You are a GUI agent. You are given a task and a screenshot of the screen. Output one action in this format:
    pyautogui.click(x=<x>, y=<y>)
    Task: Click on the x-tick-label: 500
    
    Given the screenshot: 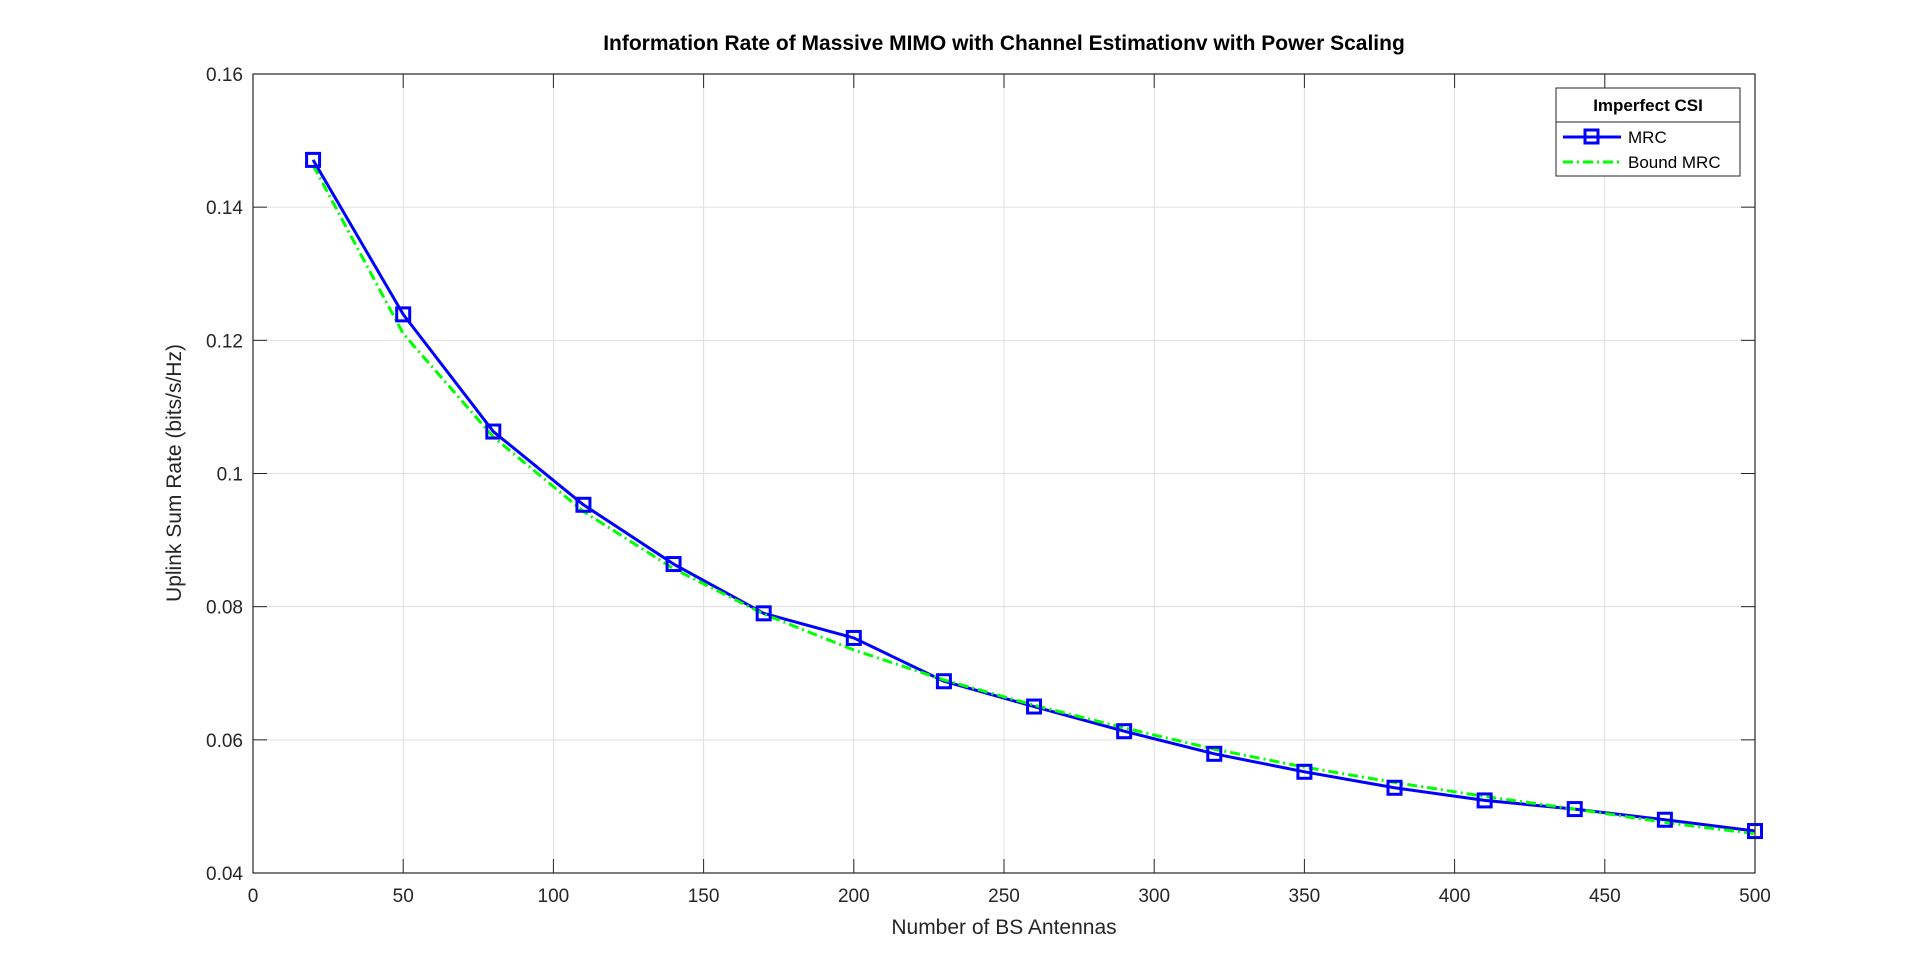 What is the action you would take?
    pyautogui.click(x=1755, y=896)
    